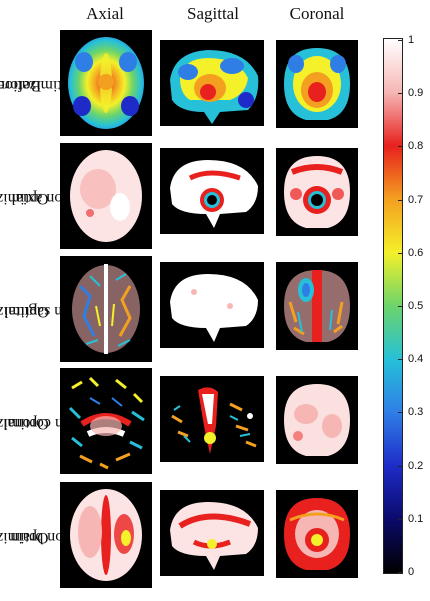  What do you see at coordinates (106, 421) in the screenshot?
I see `image-axial-opt-coronal` at bounding box center [106, 421].